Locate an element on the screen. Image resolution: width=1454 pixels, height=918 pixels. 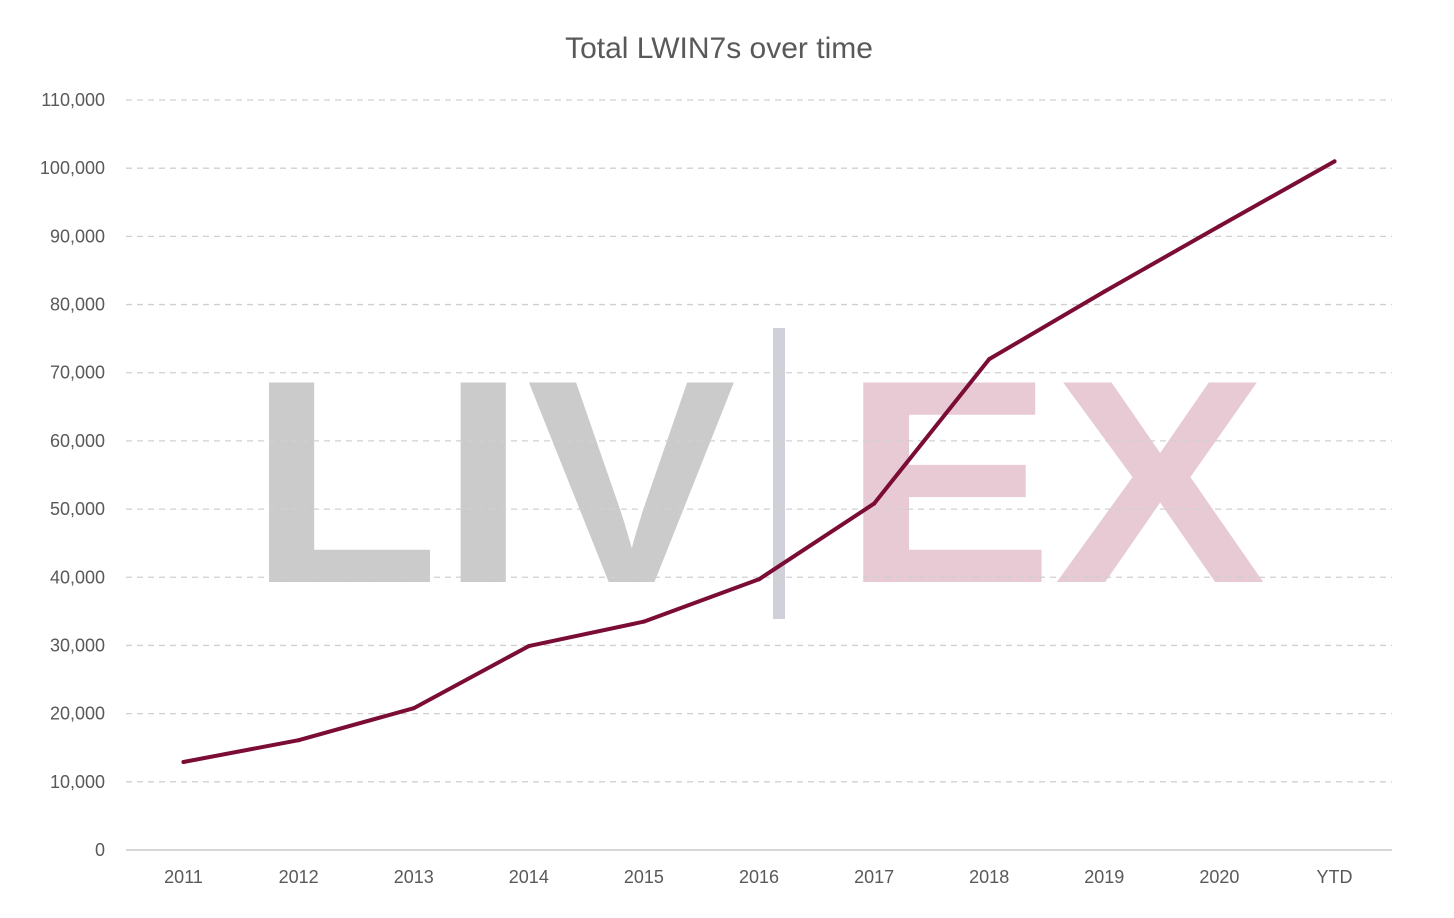
y-tick-label: 30,000 is located at coordinates (77, 645).